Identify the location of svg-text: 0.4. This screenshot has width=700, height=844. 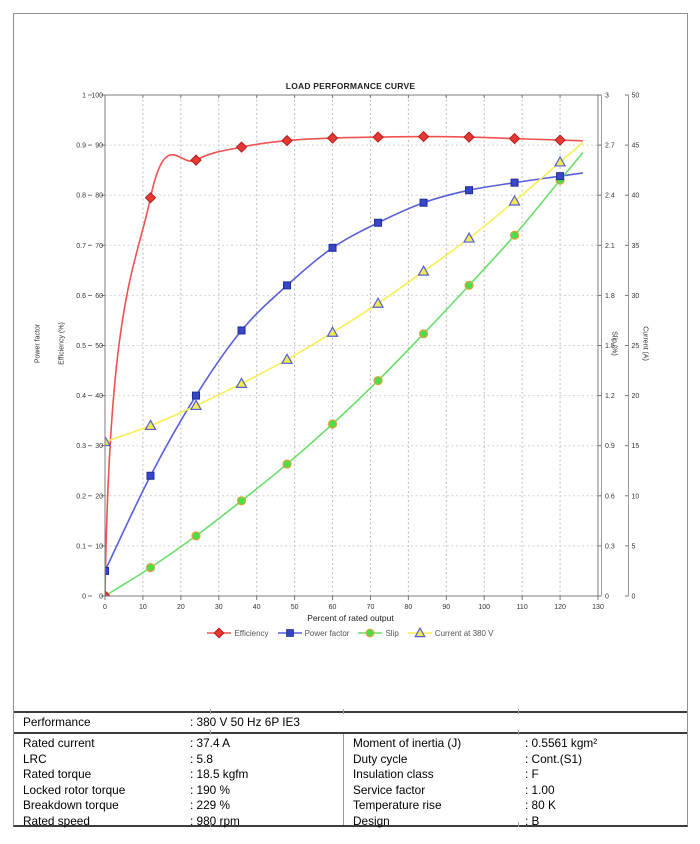
(81, 396).